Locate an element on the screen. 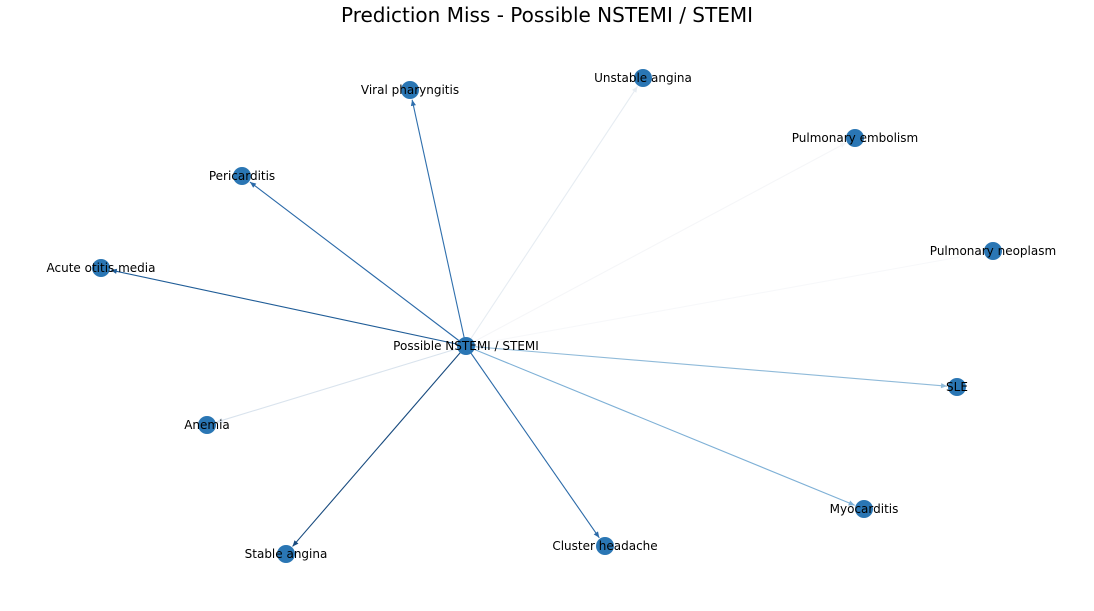 The image size is (1094, 611). node-sle is located at coordinates (957, 387).